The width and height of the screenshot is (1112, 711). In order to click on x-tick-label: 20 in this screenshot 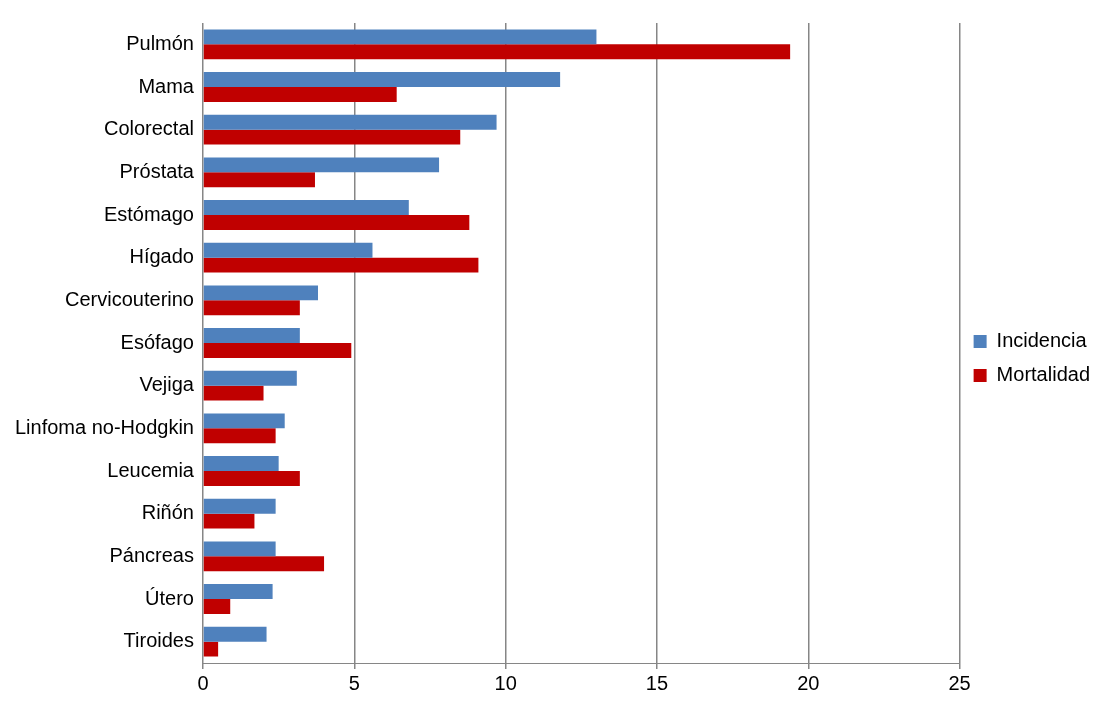, I will do `click(808, 682)`.